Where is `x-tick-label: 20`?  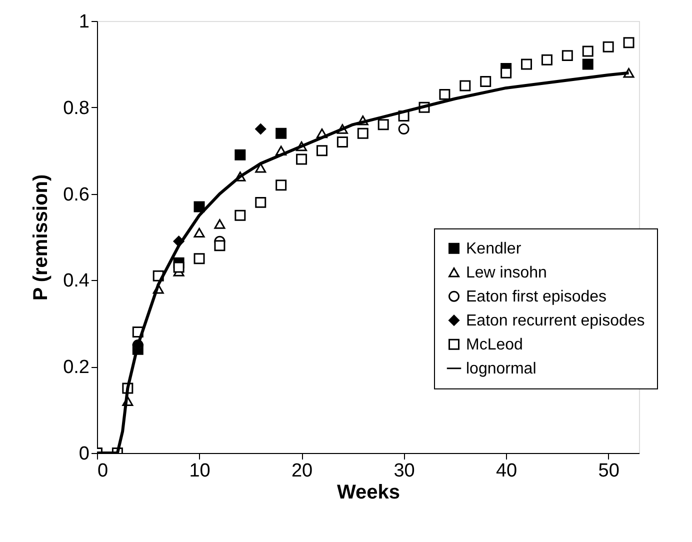 x-tick-label: 20 is located at coordinates (302, 471).